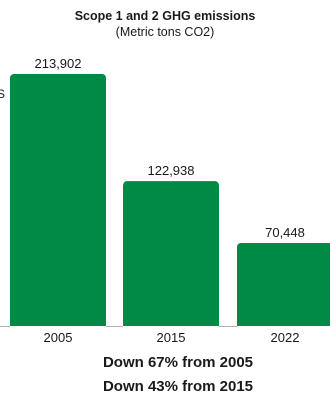 The width and height of the screenshot is (330, 396). What do you see at coordinates (165, 32) in the screenshot?
I see `chart-subtitle: (Metric tons CO2)` at bounding box center [165, 32].